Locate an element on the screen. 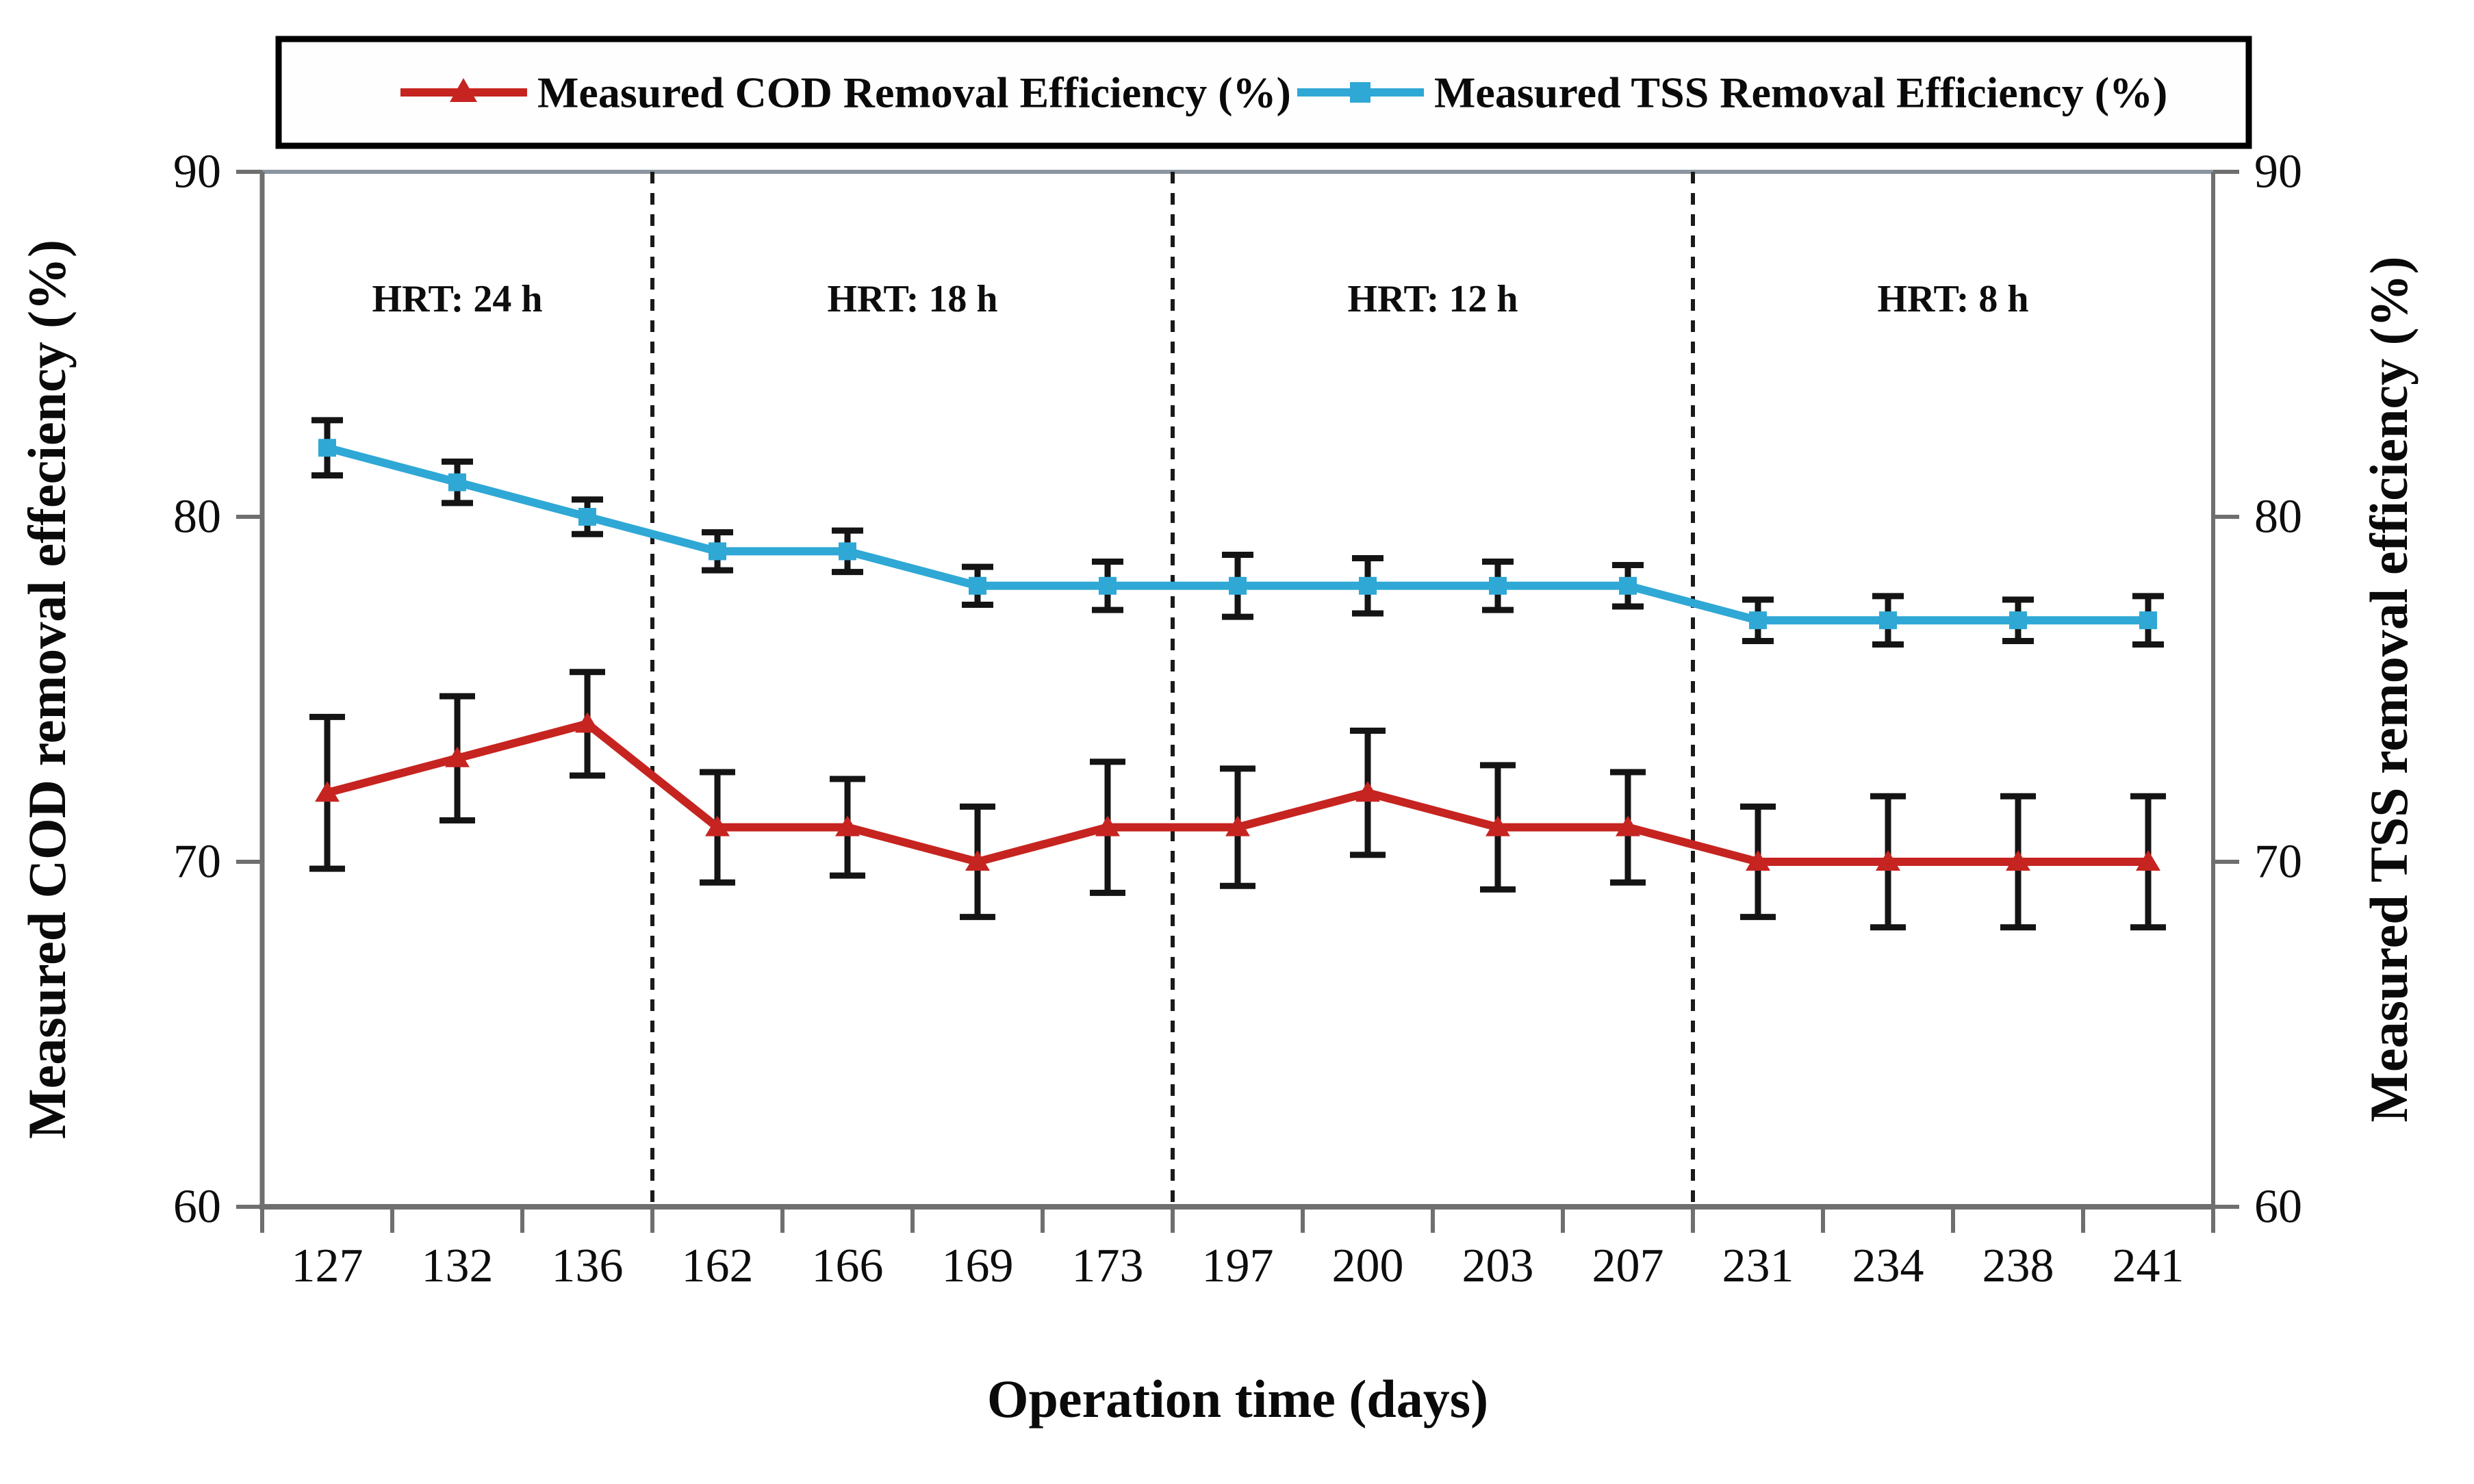 The height and width of the screenshot is (1484, 2474). x-tick-label: 197 is located at coordinates (1238, 1266).